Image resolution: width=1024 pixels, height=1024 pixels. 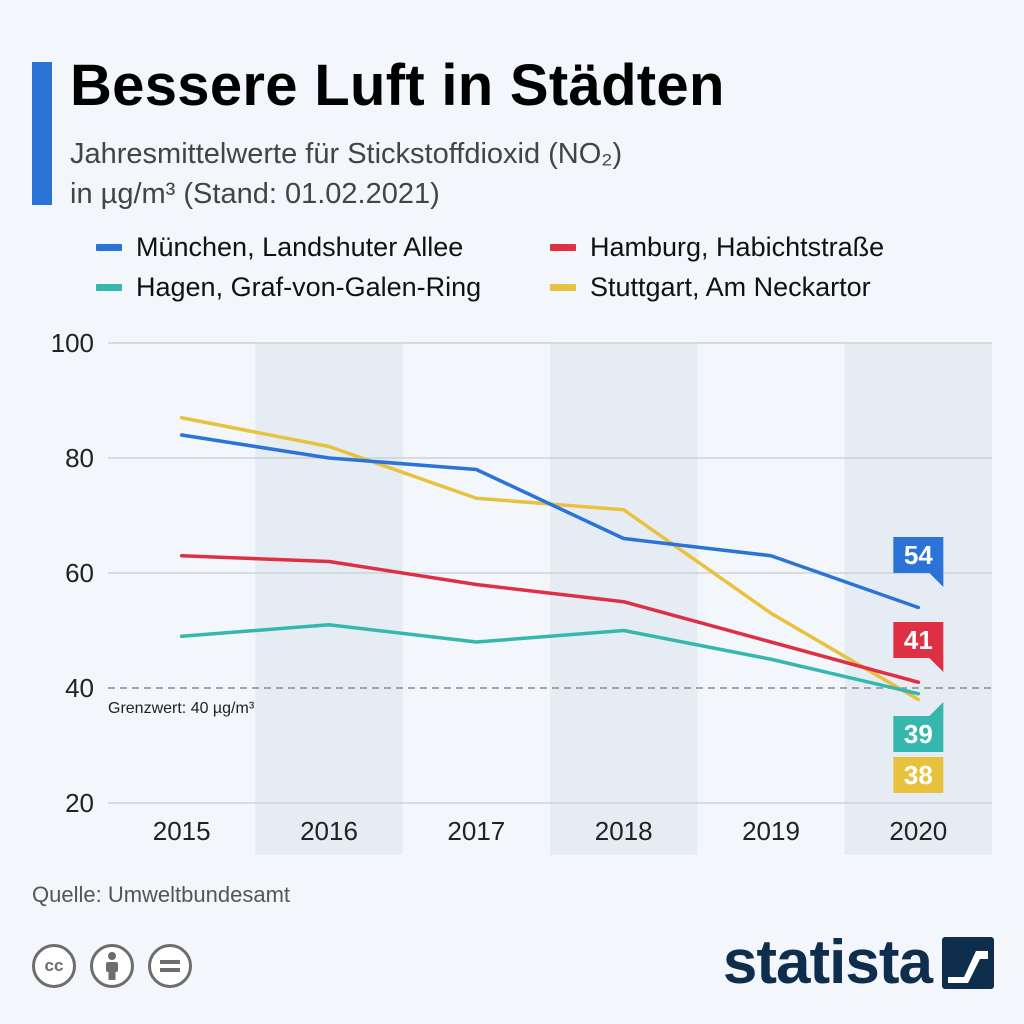 I want to click on end-value-label-3: 38, so click(x=918, y=775).